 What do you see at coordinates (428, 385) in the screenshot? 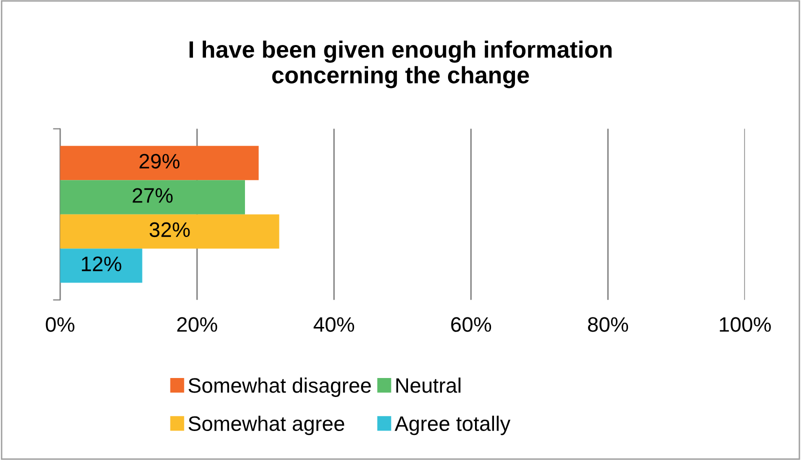
I see `legend-label: Neutral` at bounding box center [428, 385].